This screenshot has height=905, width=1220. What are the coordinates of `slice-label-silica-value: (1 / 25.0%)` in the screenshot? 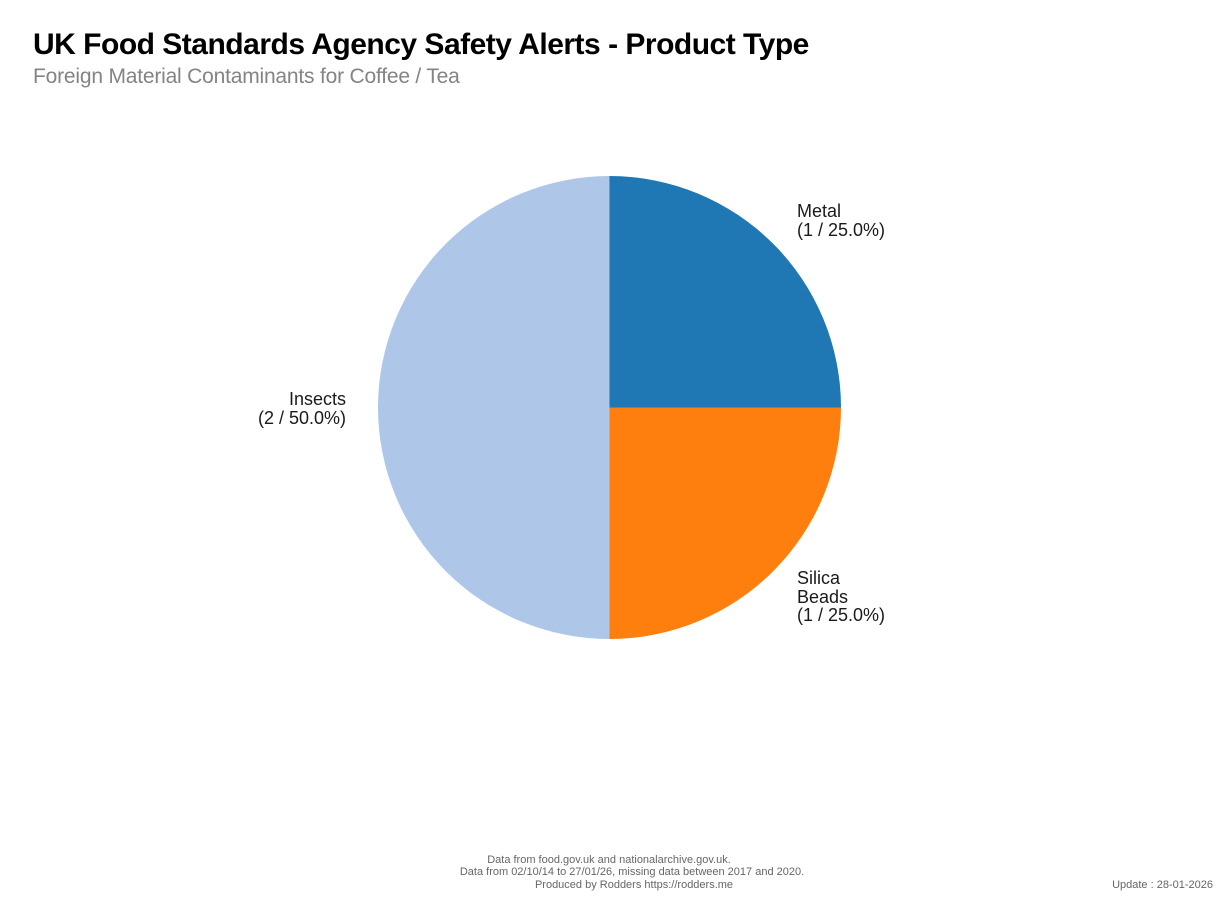 It's located at (841, 615).